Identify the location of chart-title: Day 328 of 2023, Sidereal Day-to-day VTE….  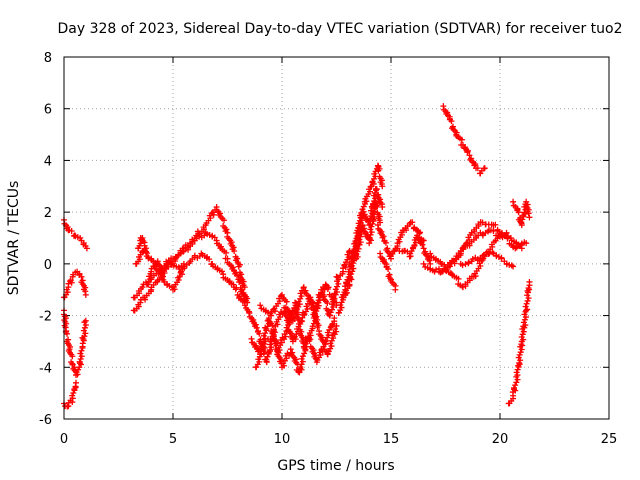
(339, 29).